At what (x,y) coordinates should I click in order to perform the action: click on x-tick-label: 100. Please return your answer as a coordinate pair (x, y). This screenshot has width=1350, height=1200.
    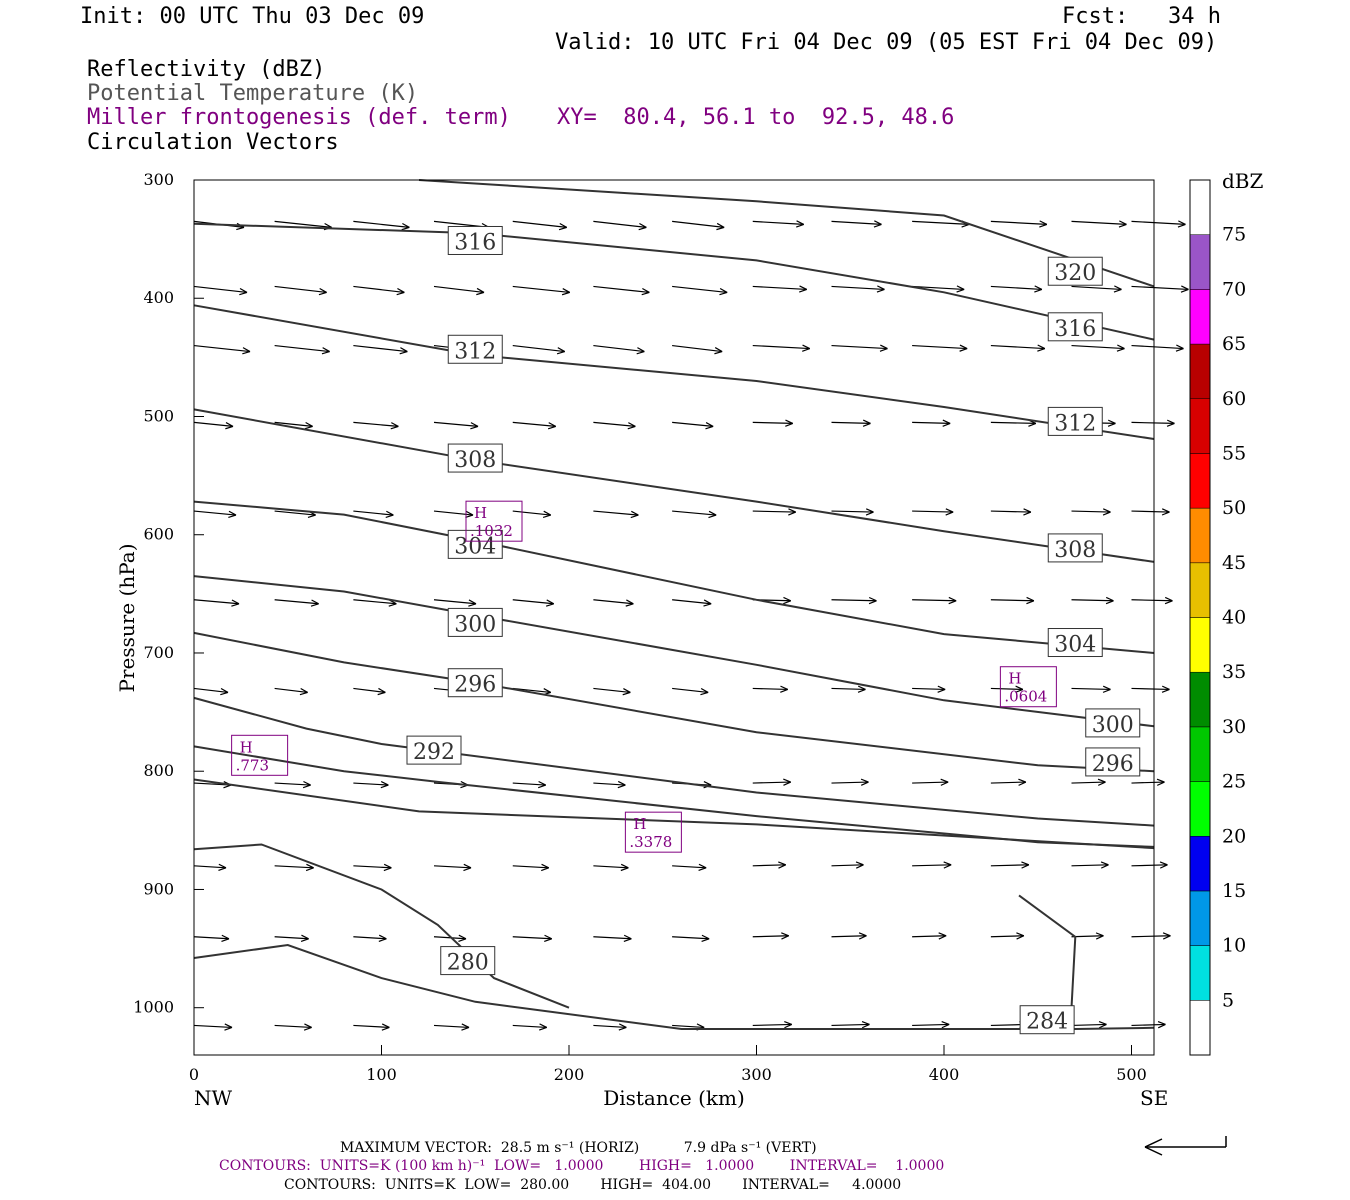
    Looking at the image, I should click on (381, 1074).